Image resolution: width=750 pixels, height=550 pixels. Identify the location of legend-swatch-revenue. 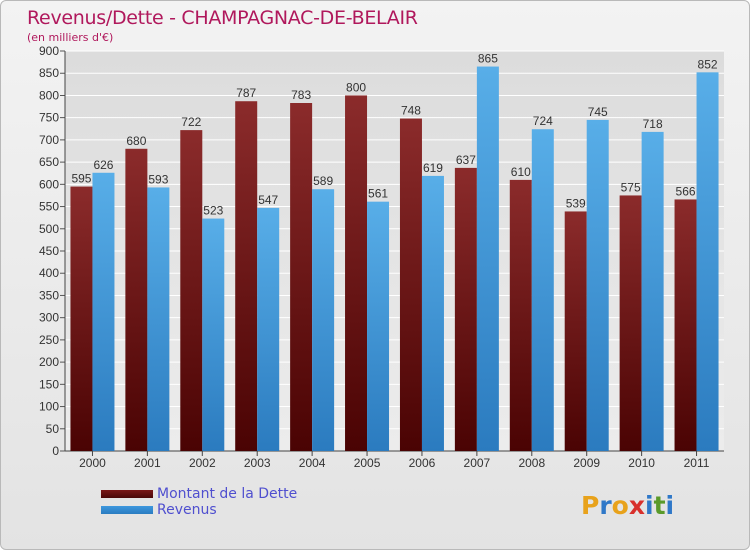
(127, 510).